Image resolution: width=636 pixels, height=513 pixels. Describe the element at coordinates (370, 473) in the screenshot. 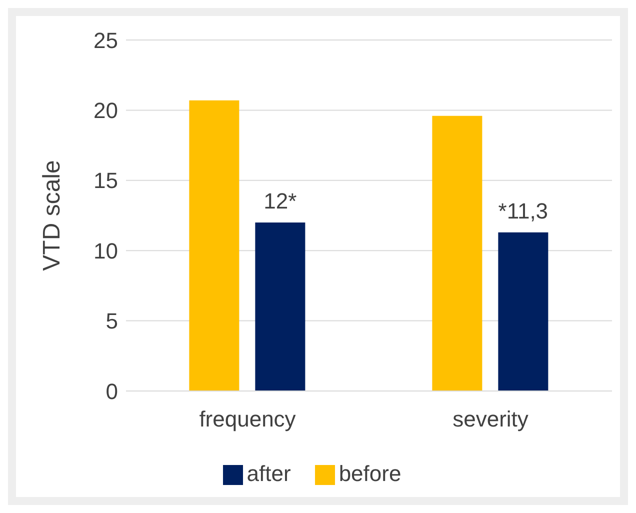

I see `legend-label: before` at that location.